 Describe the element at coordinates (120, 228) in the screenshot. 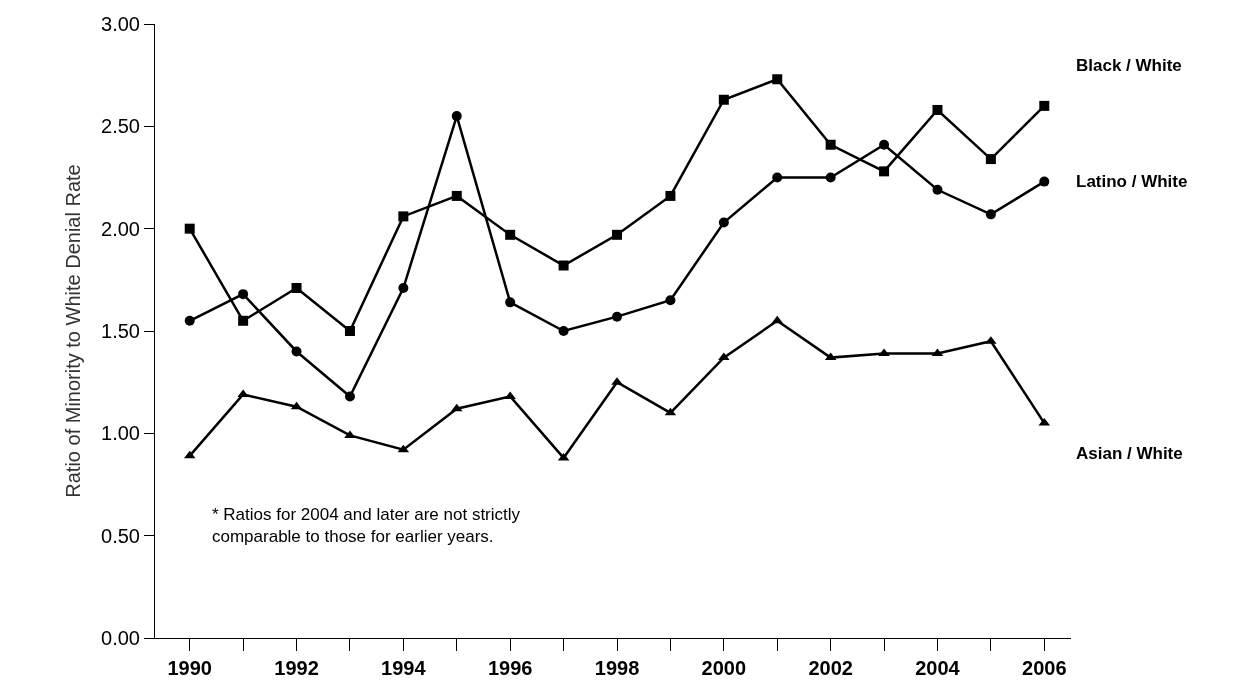

I see `y-tick-label: 2.00` at that location.